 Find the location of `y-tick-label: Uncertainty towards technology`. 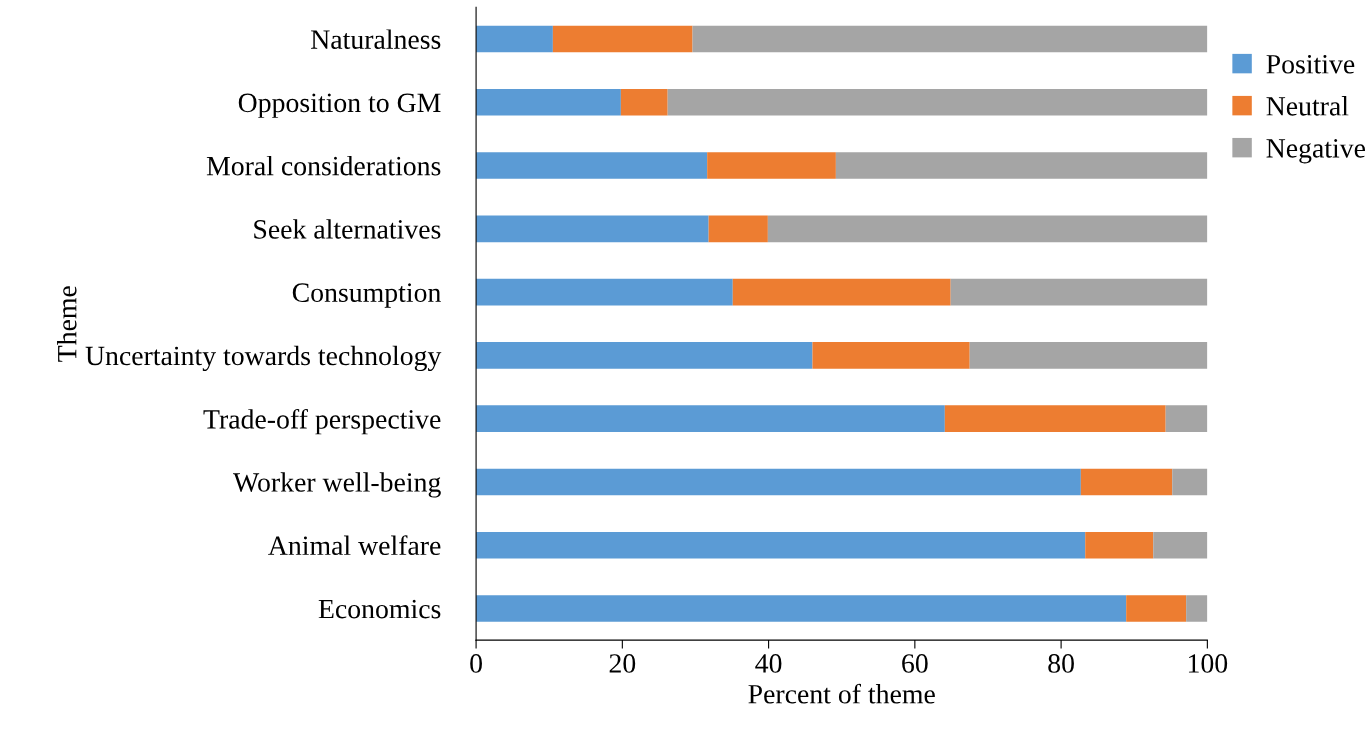

y-tick-label: Uncertainty towards technology is located at coordinates (263, 358).